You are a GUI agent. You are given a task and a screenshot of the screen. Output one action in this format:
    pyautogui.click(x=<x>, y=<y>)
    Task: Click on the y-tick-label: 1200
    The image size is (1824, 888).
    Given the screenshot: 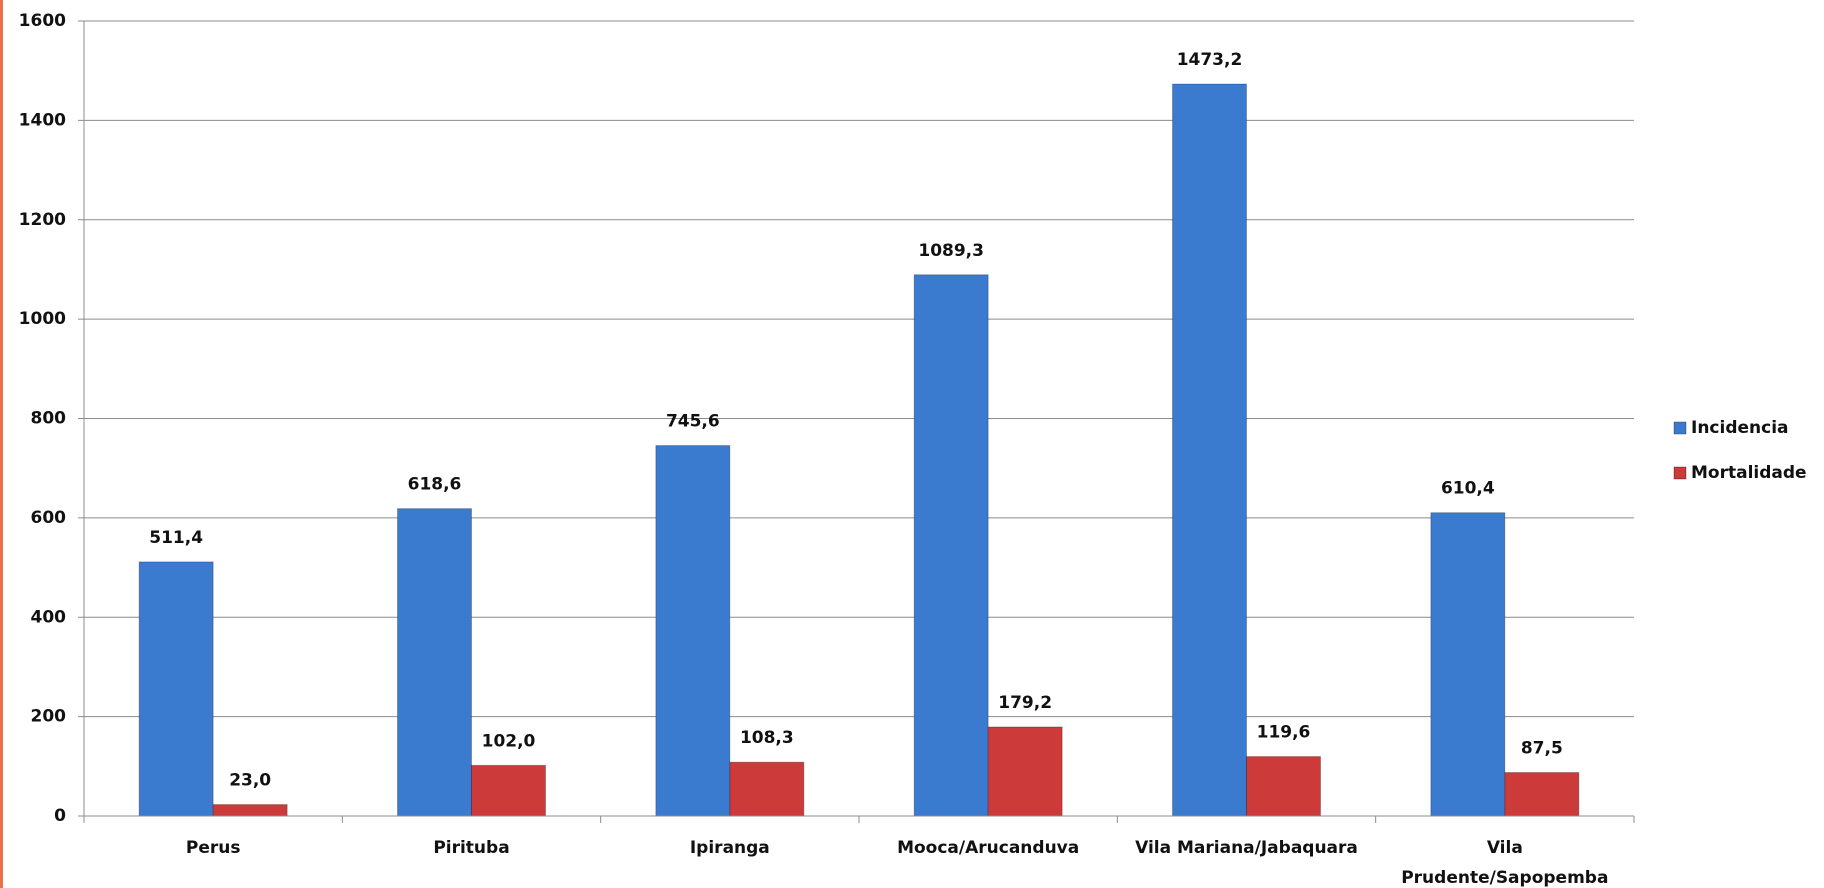 What is the action you would take?
    pyautogui.click(x=42, y=220)
    